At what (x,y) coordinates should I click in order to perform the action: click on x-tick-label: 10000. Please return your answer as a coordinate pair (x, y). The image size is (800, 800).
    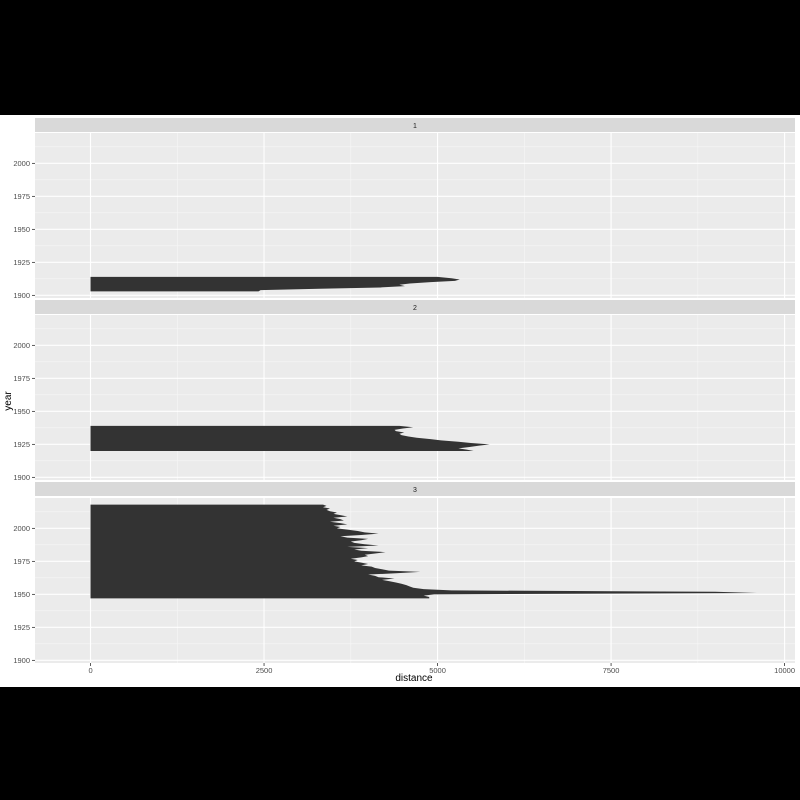
    Looking at the image, I should click on (784, 670).